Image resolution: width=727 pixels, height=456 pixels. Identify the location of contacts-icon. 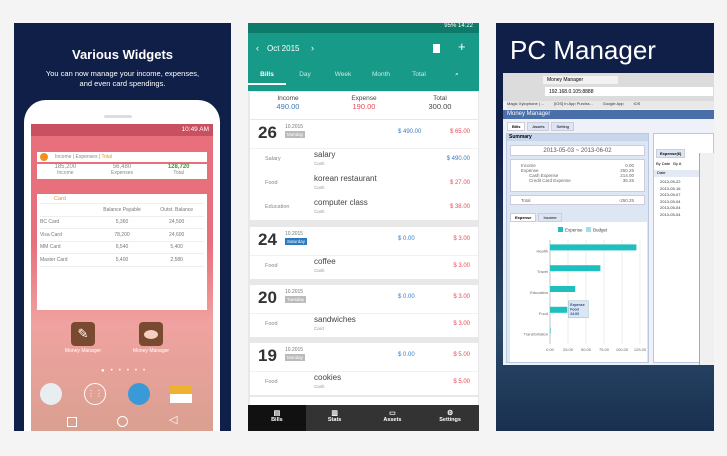
(51, 394).